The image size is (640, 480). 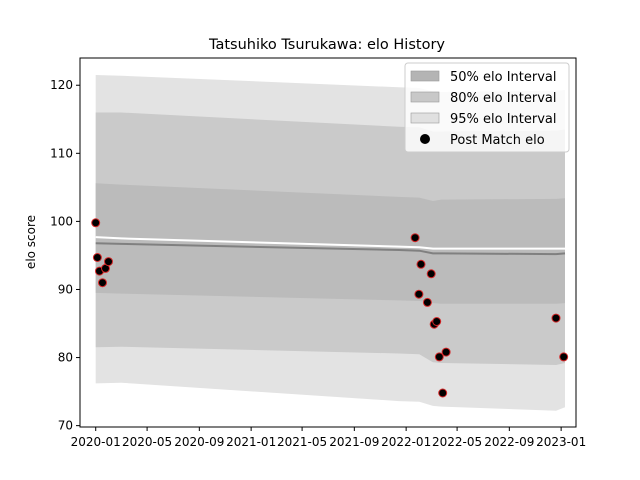 I want to click on y-tick-label: 100, so click(x=61, y=221).